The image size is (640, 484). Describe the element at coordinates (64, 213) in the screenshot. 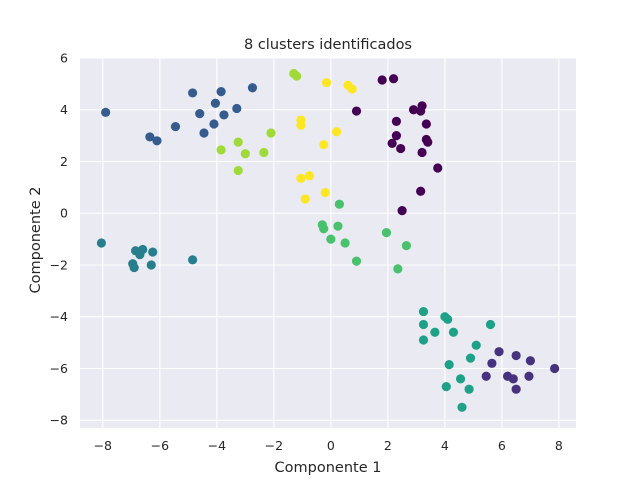

I see `y-tick-label: 0` at that location.